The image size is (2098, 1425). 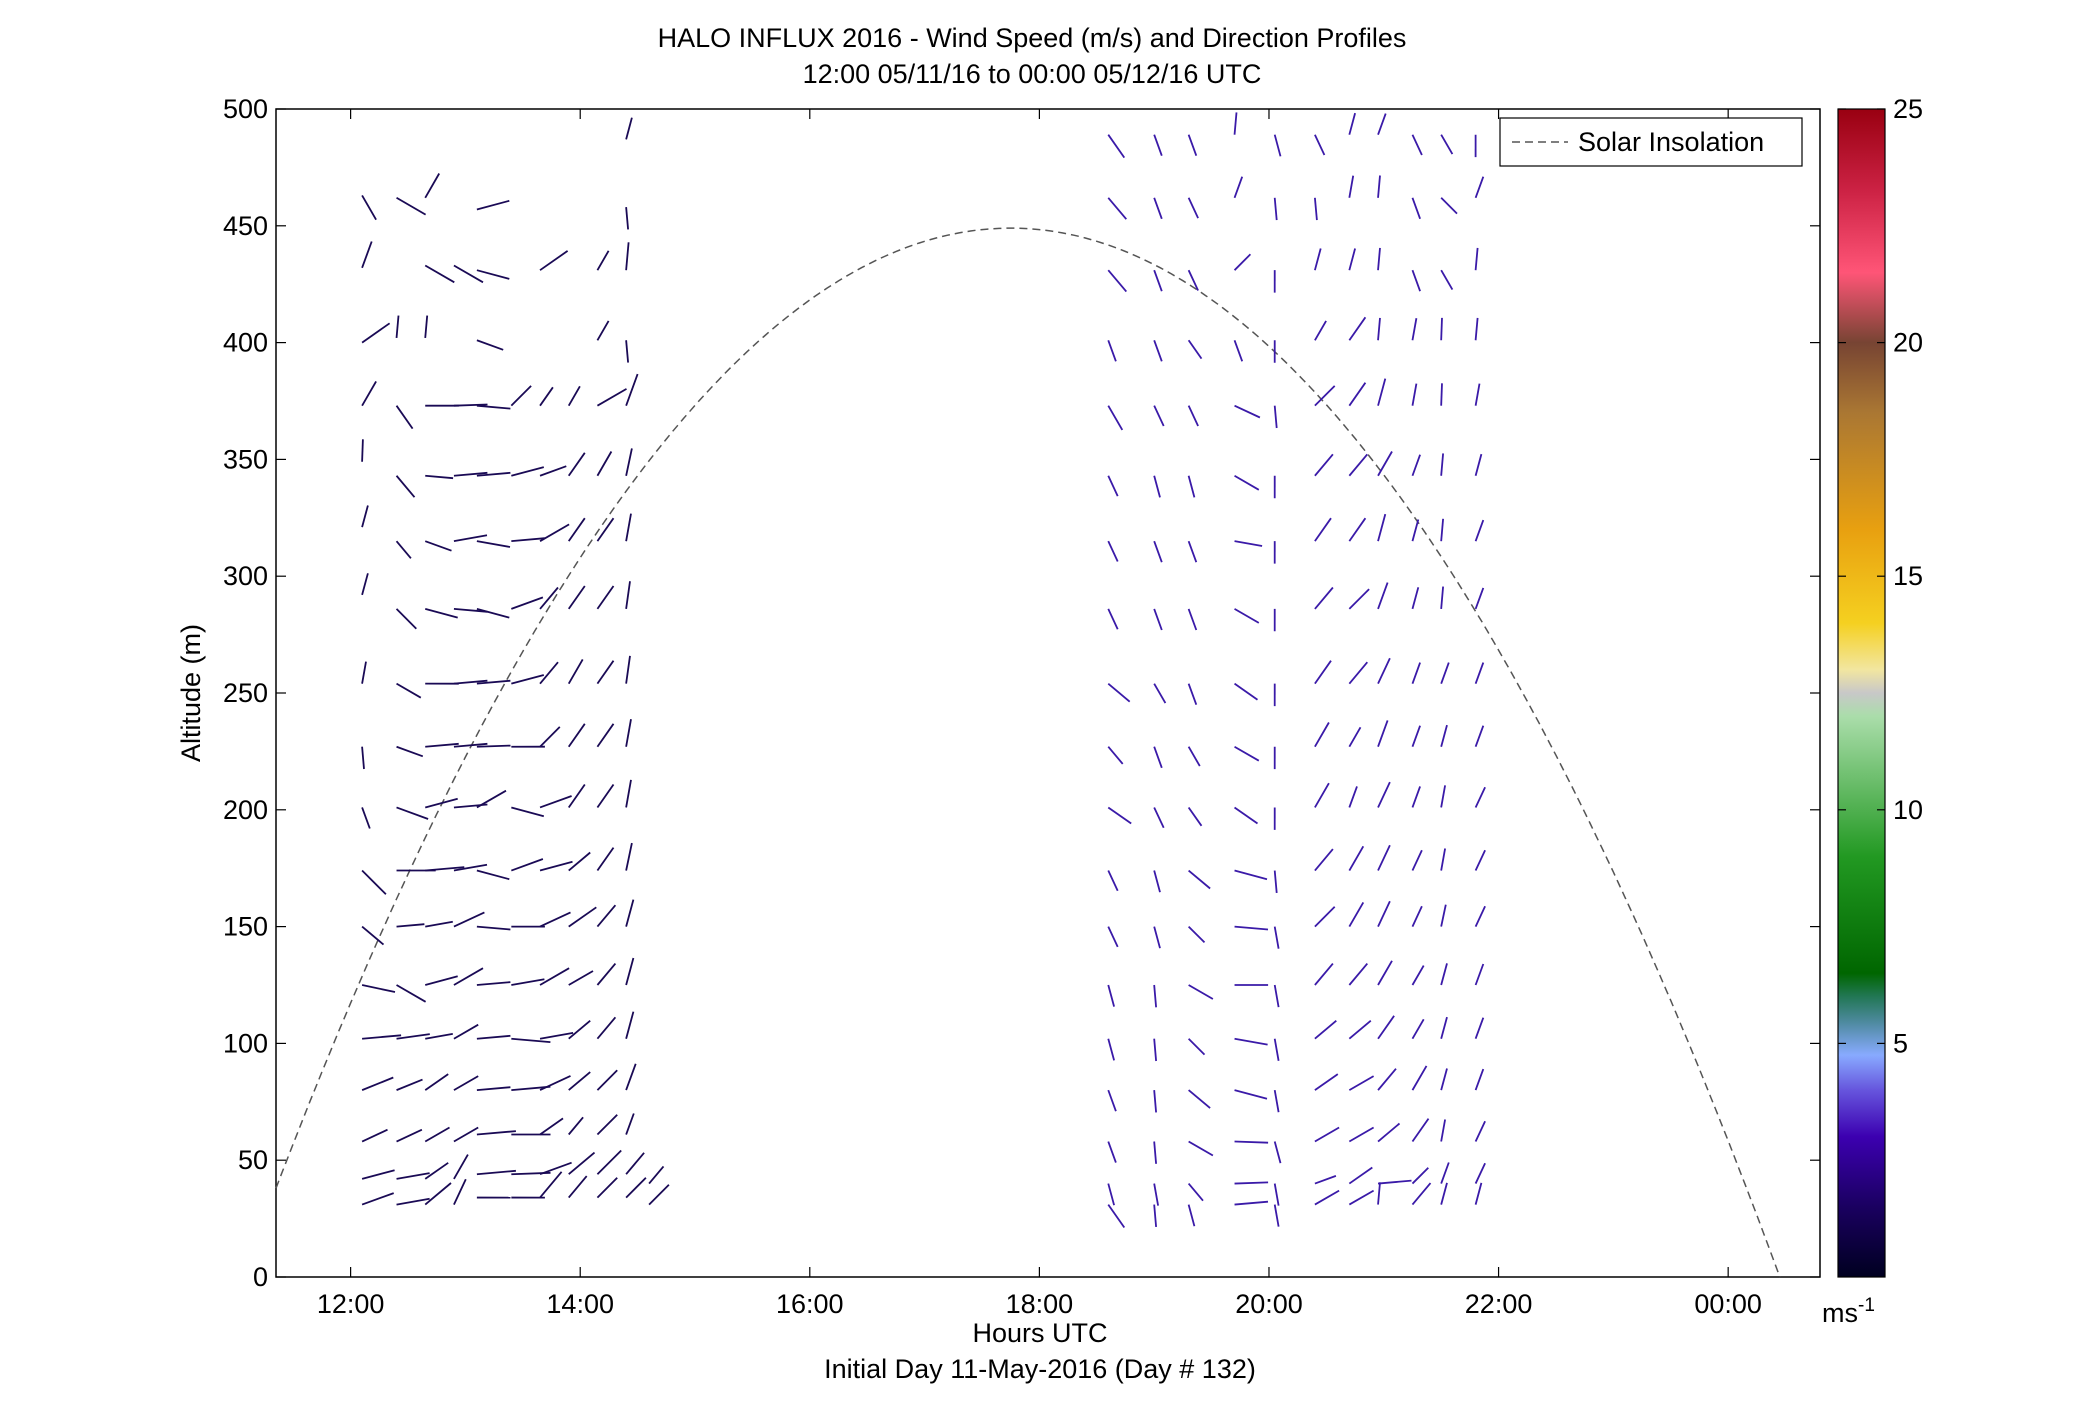 What do you see at coordinates (1040, 1304) in the screenshot?
I see `x-tick-label: 18:00` at bounding box center [1040, 1304].